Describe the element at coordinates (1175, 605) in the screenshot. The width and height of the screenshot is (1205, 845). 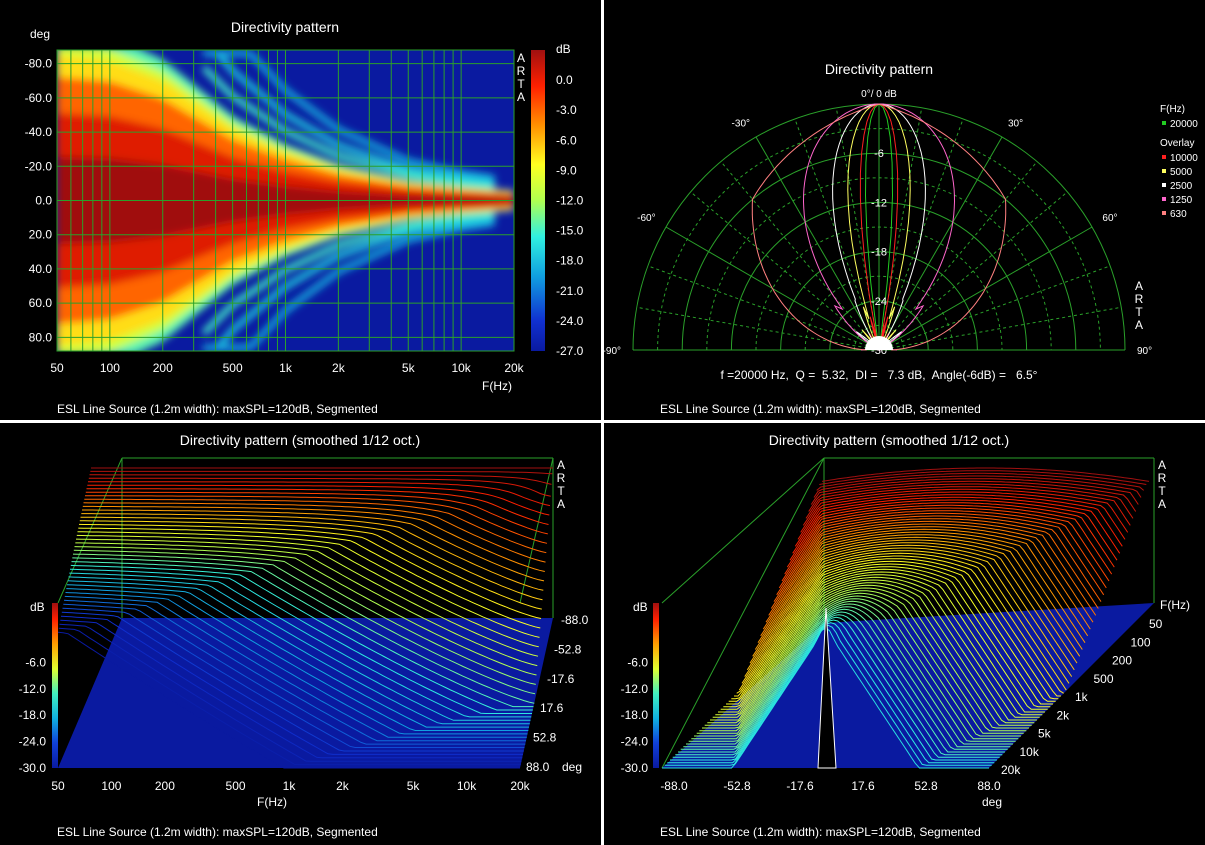
I see `waterfall2-freq-unit: F(Hz)` at that location.